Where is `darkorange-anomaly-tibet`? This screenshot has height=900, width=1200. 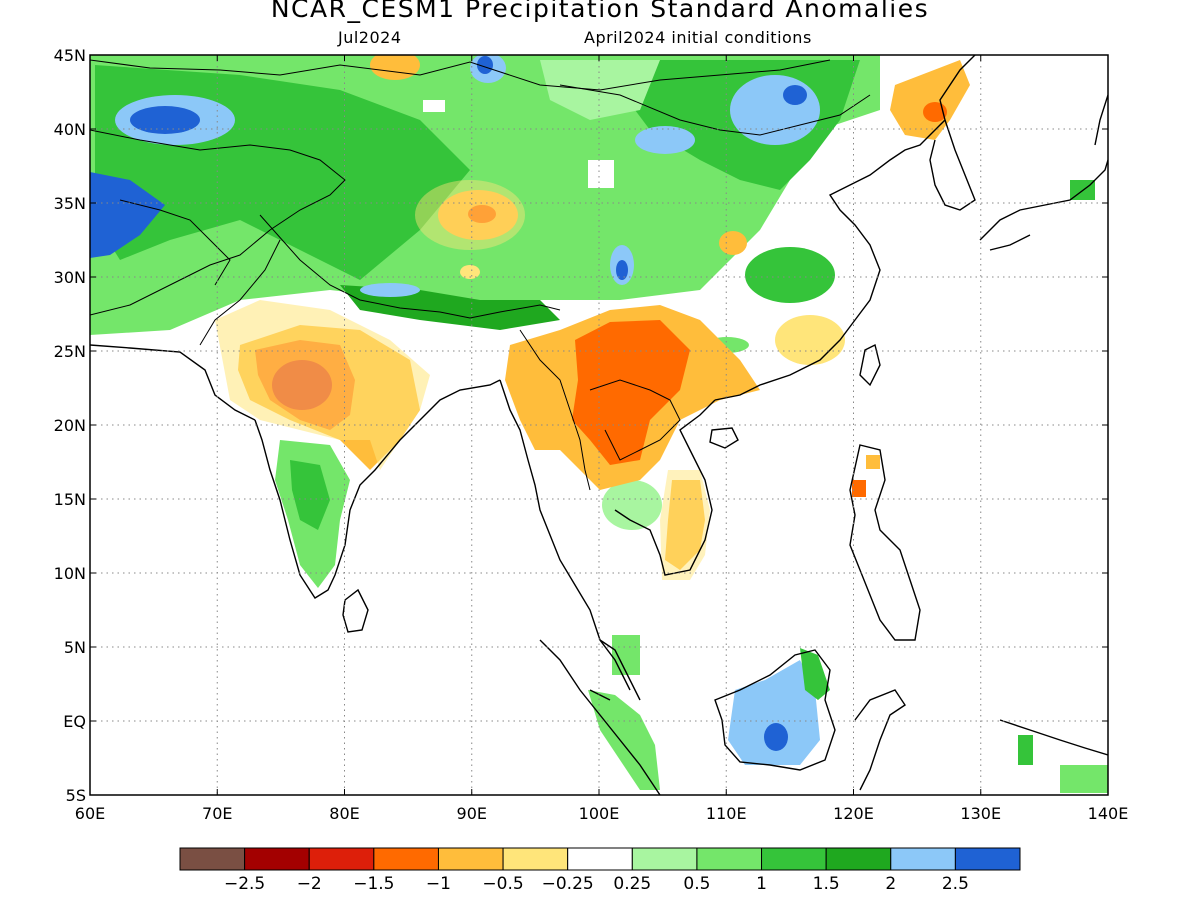 darkorange-anomaly-tibet is located at coordinates (482, 214).